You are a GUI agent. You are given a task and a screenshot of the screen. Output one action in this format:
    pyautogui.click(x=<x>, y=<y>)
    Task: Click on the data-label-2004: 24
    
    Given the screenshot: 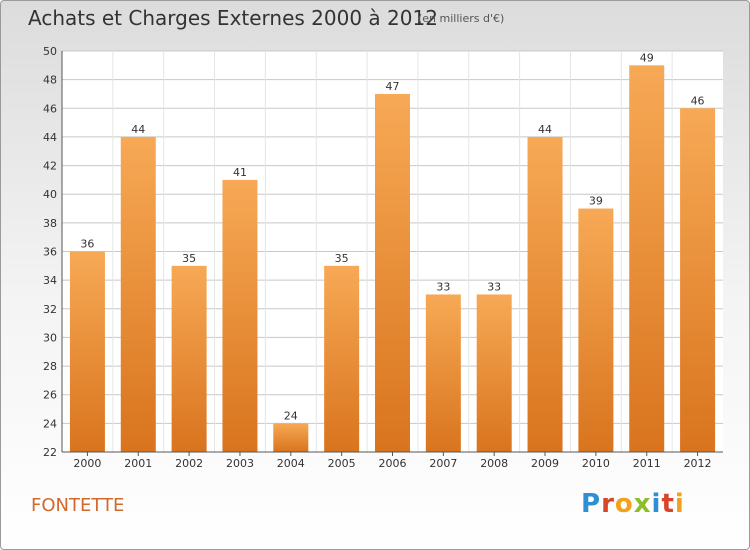 What is the action you would take?
    pyautogui.click(x=291, y=415)
    